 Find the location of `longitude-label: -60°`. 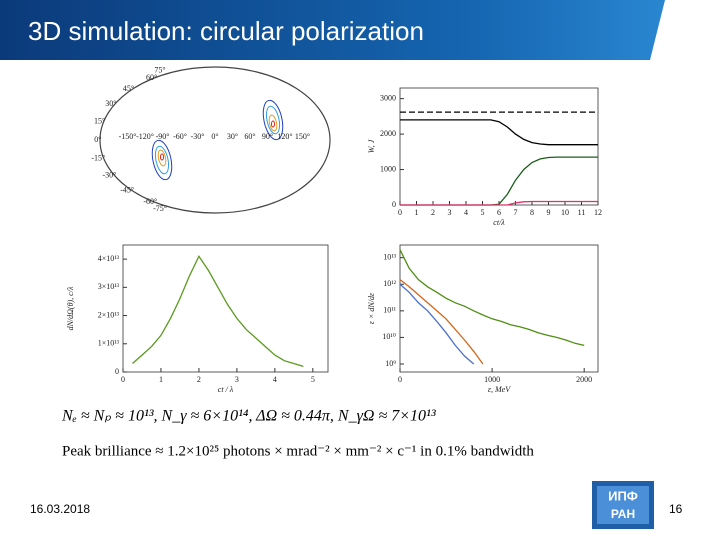

longitude-label: -60° is located at coordinates (180, 136).